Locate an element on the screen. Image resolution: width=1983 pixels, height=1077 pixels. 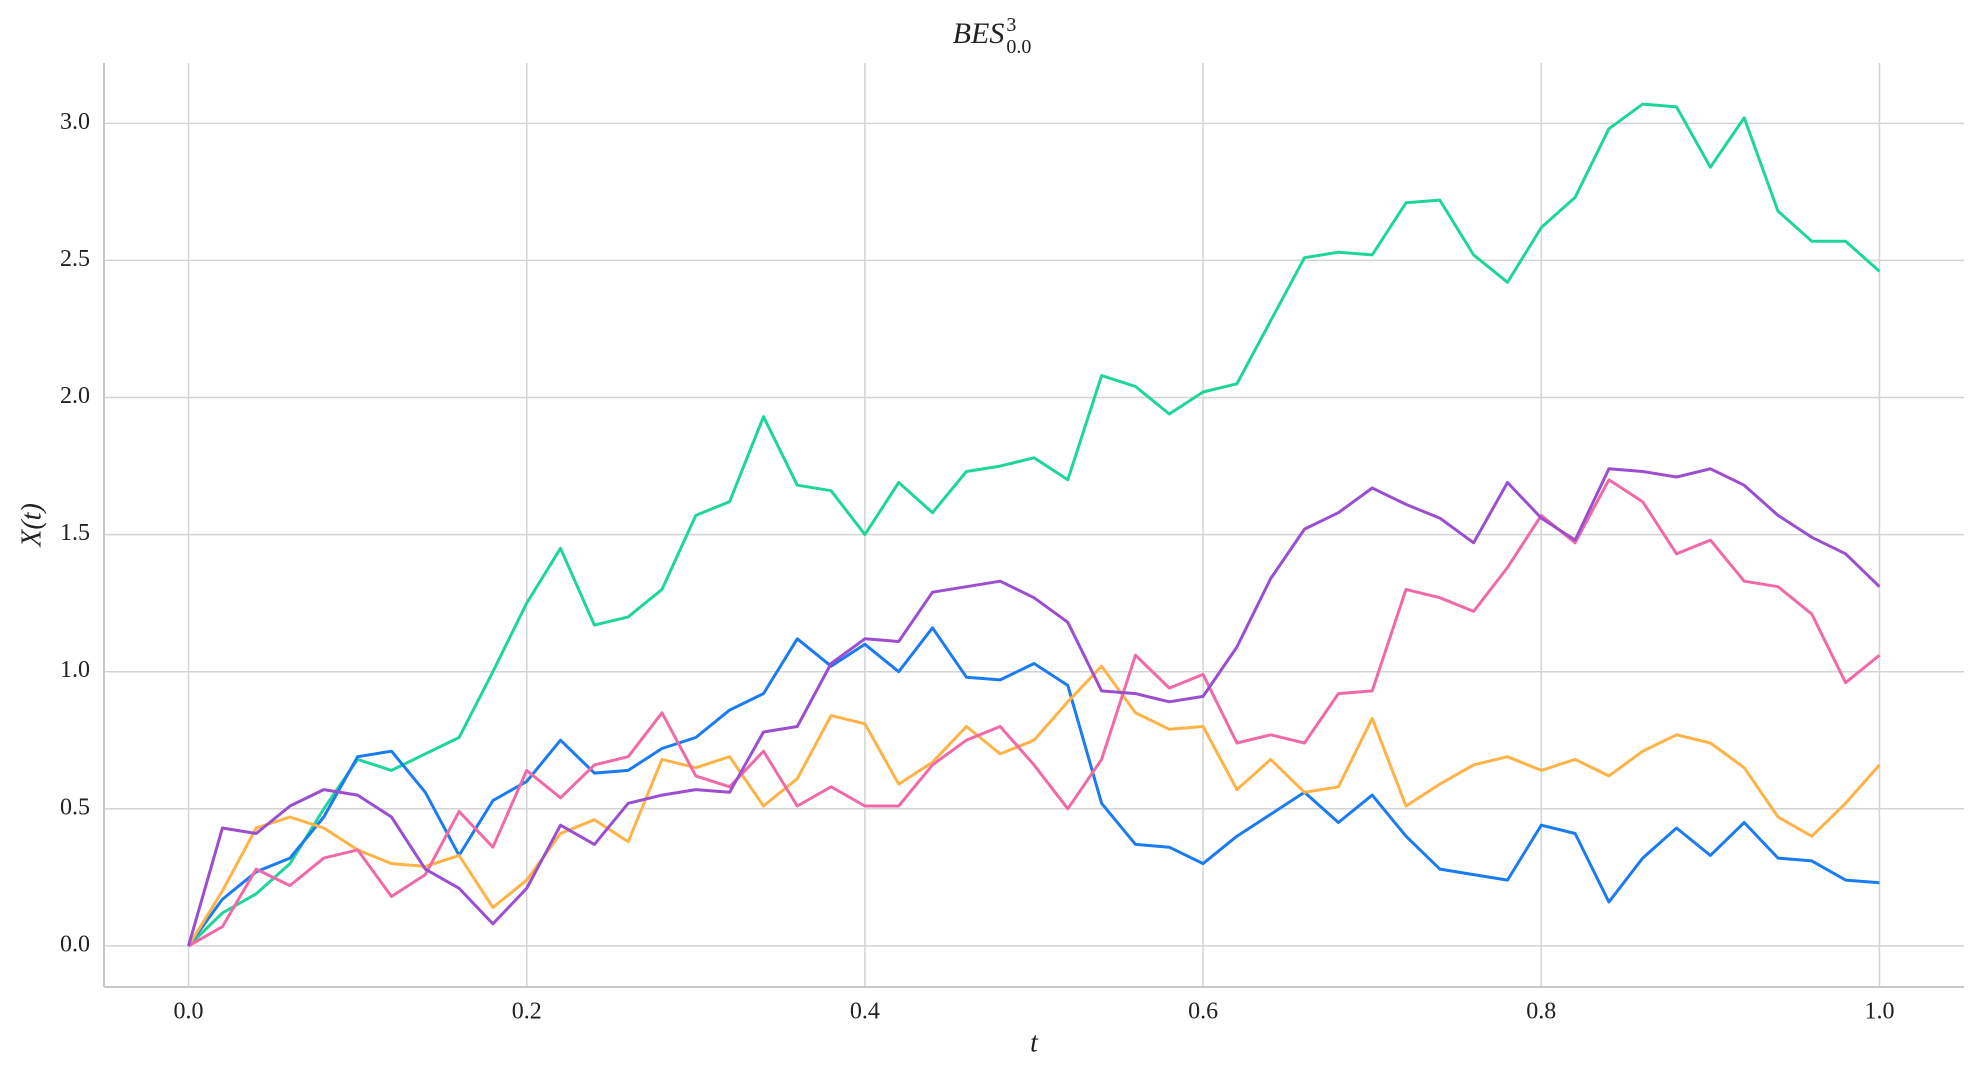
y-tick-label: 2.5 is located at coordinates (75, 259).